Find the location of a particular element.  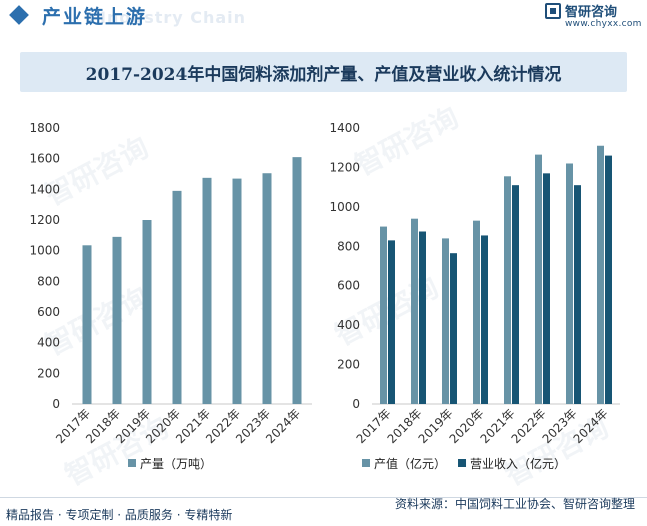

footer-divider is located at coordinates (323, 497).